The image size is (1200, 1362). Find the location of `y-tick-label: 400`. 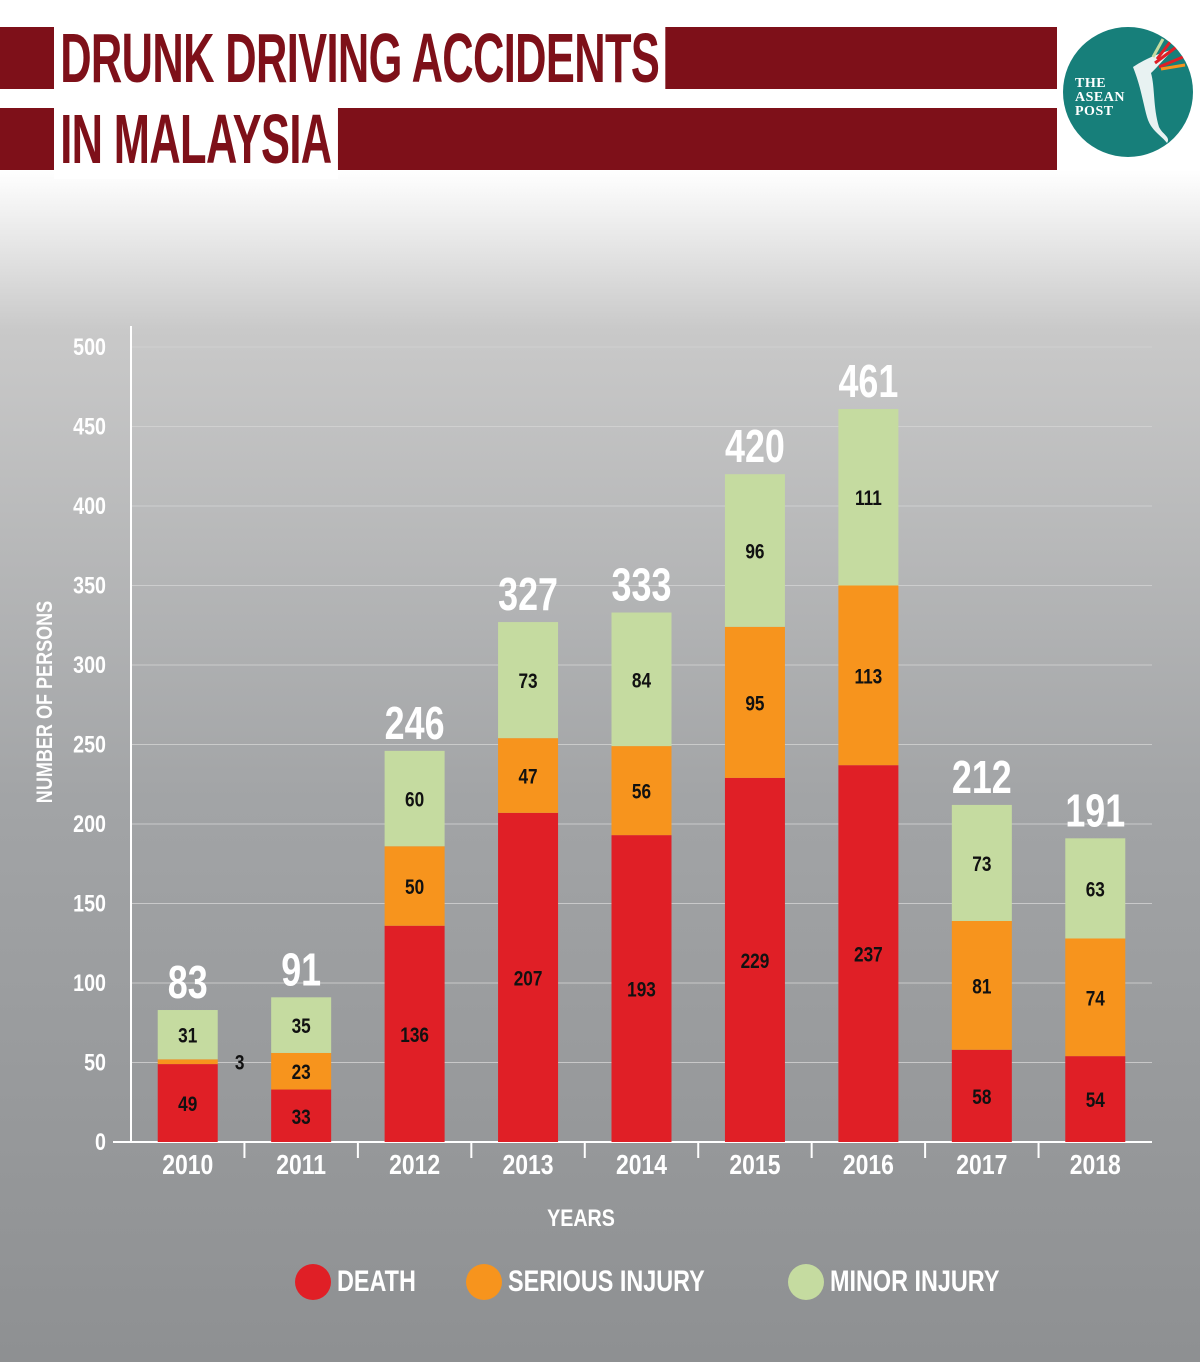

y-tick-label: 400 is located at coordinates (89, 505).